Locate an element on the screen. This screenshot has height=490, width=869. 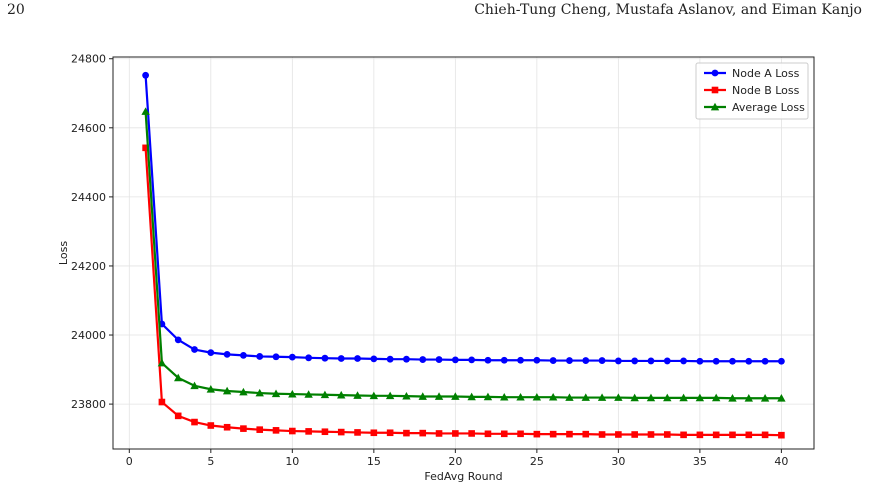
legend-box is located at coordinates (752, 91).